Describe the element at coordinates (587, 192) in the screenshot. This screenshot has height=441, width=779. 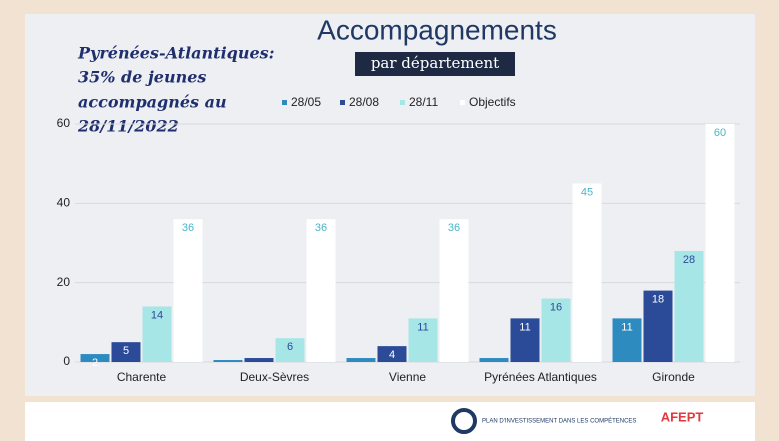
I see `data-label: 45` at that location.